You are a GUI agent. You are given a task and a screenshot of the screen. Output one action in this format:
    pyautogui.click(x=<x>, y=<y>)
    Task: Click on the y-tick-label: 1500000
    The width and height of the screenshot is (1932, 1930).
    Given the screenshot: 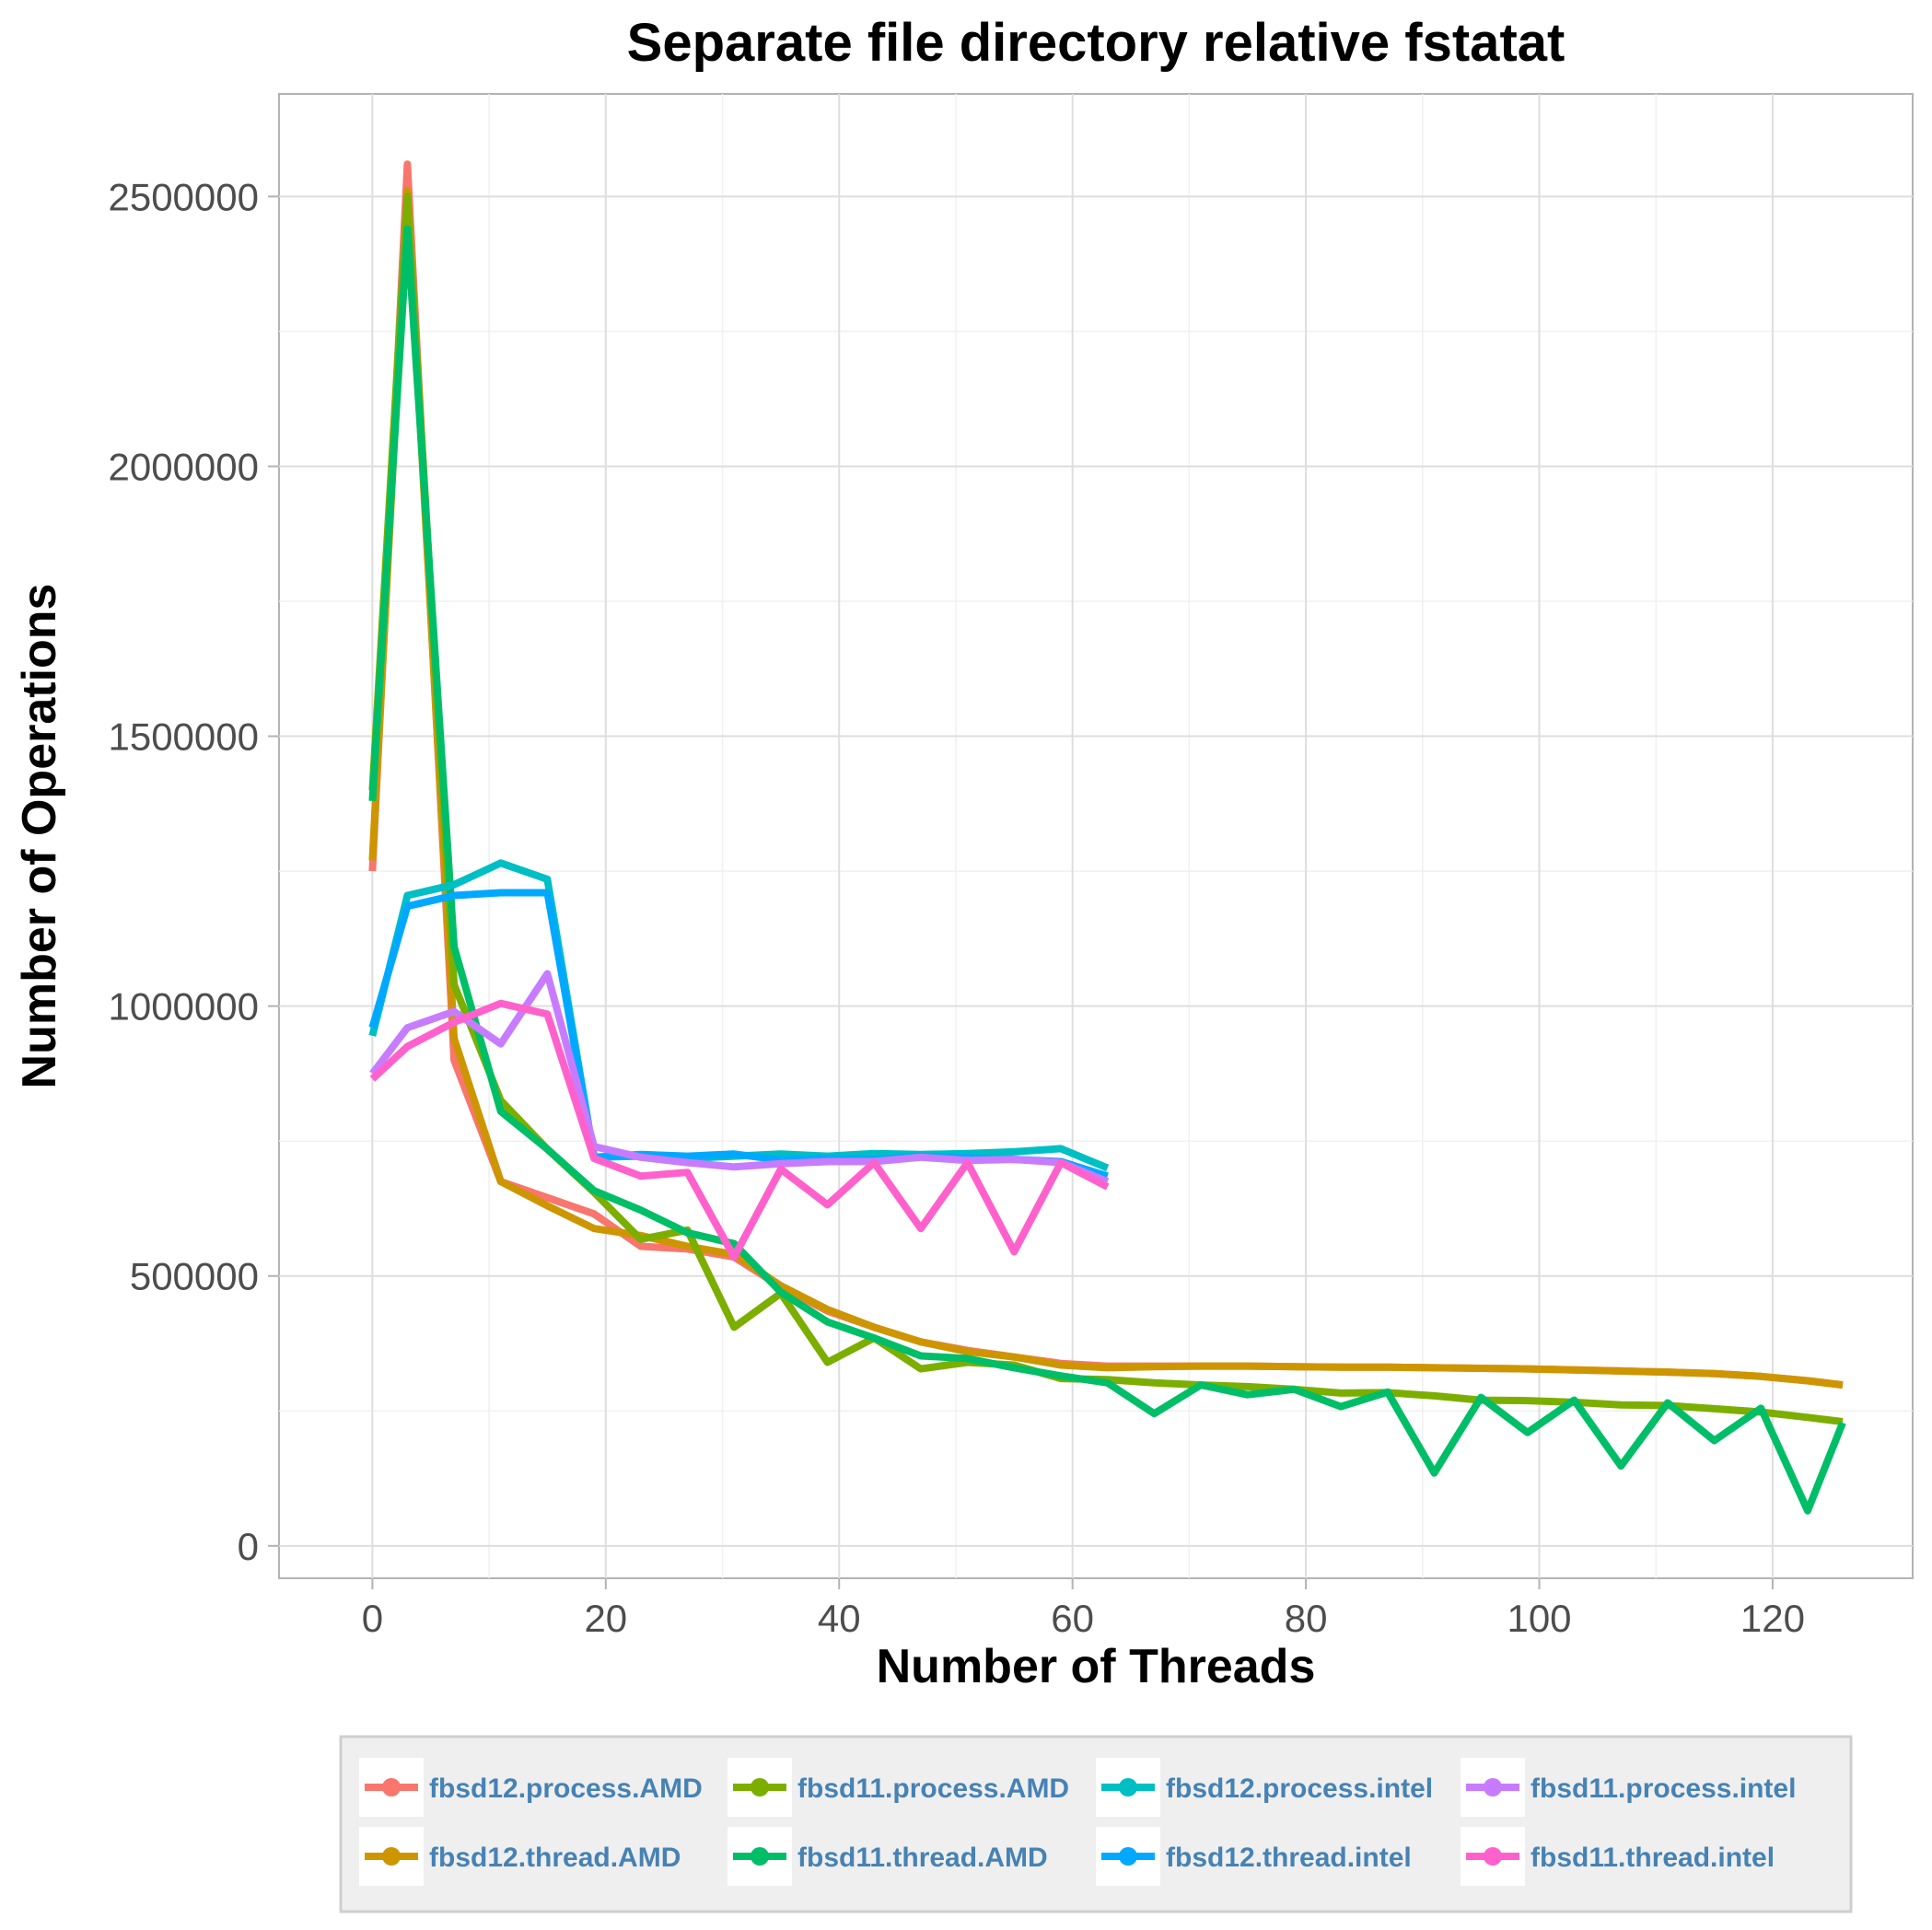 What is the action you would take?
    pyautogui.click(x=183, y=737)
    